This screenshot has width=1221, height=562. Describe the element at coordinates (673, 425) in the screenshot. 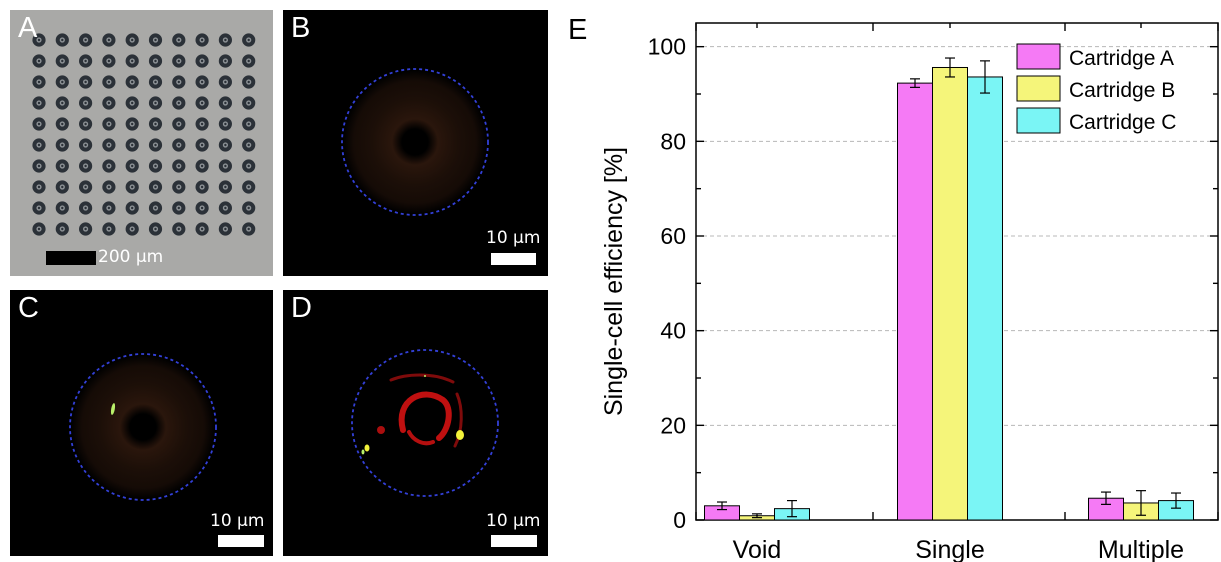

I see `y-tick-label: 20` at that location.